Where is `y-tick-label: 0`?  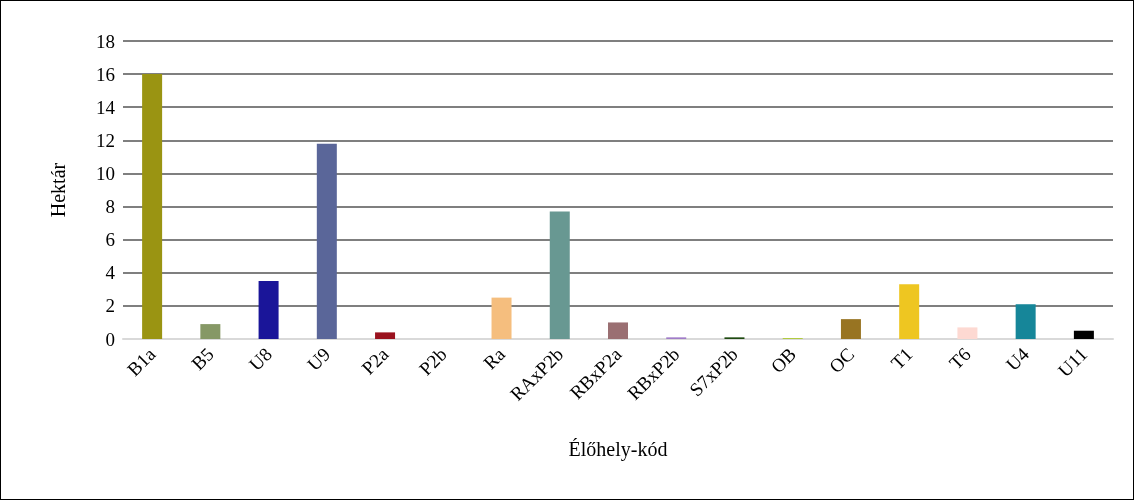 y-tick-label: 0 is located at coordinates (110, 339).